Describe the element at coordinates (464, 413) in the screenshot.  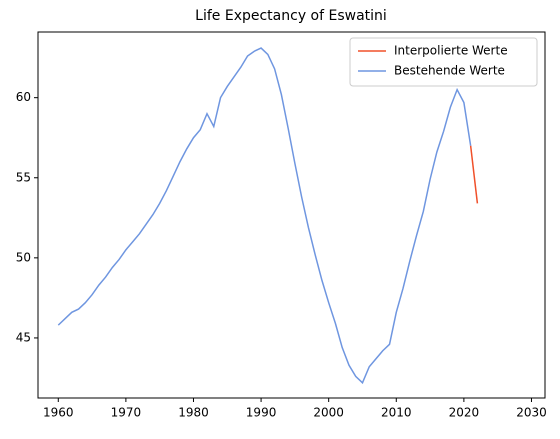
I see `x-tick-label: 2020` at that location.